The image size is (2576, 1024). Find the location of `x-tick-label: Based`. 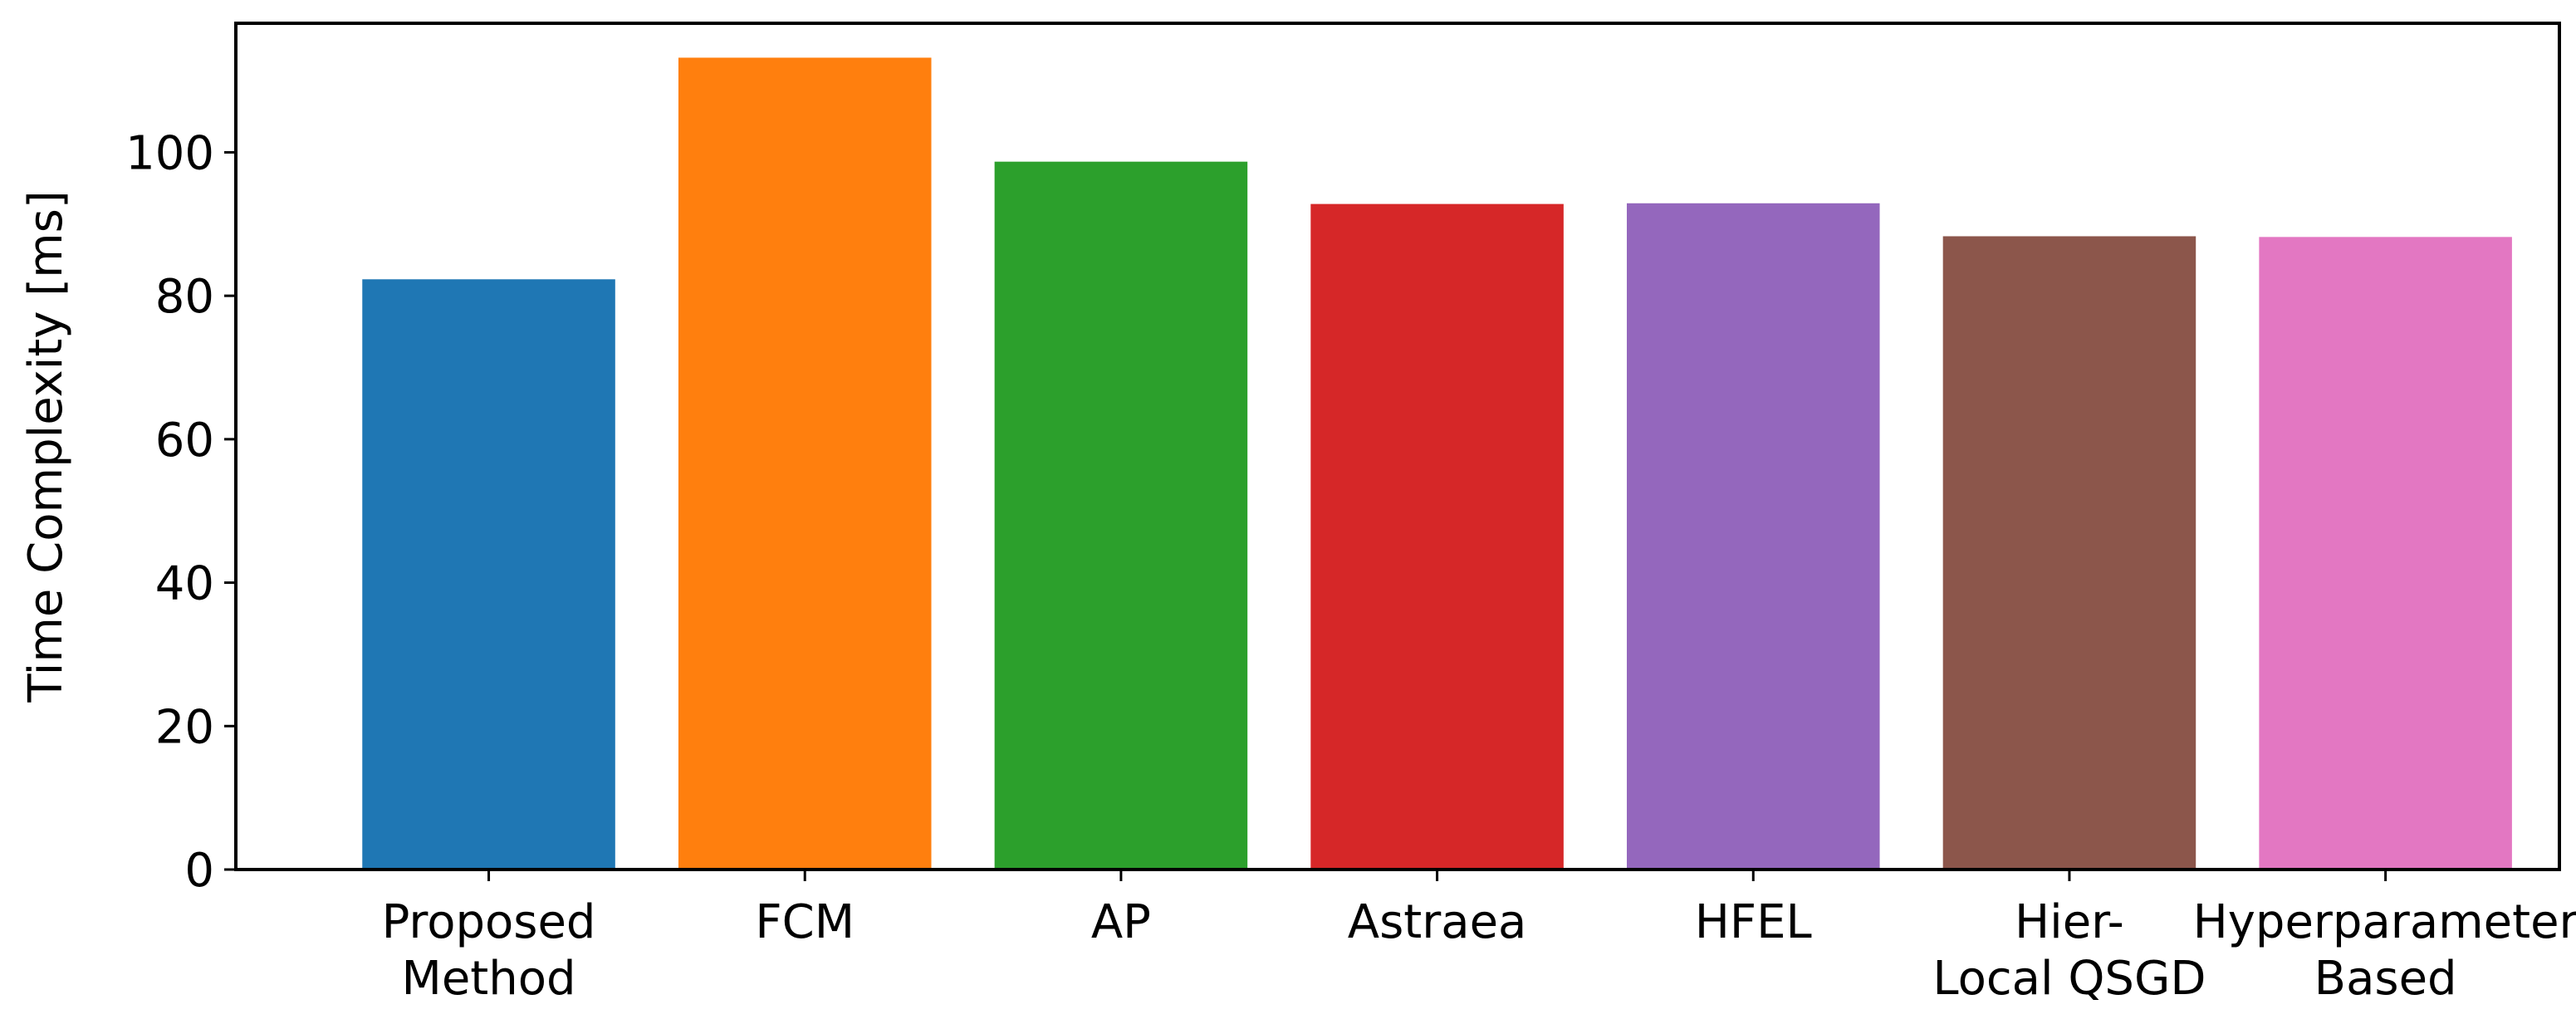

x-tick-label: Based is located at coordinates (2385, 979).